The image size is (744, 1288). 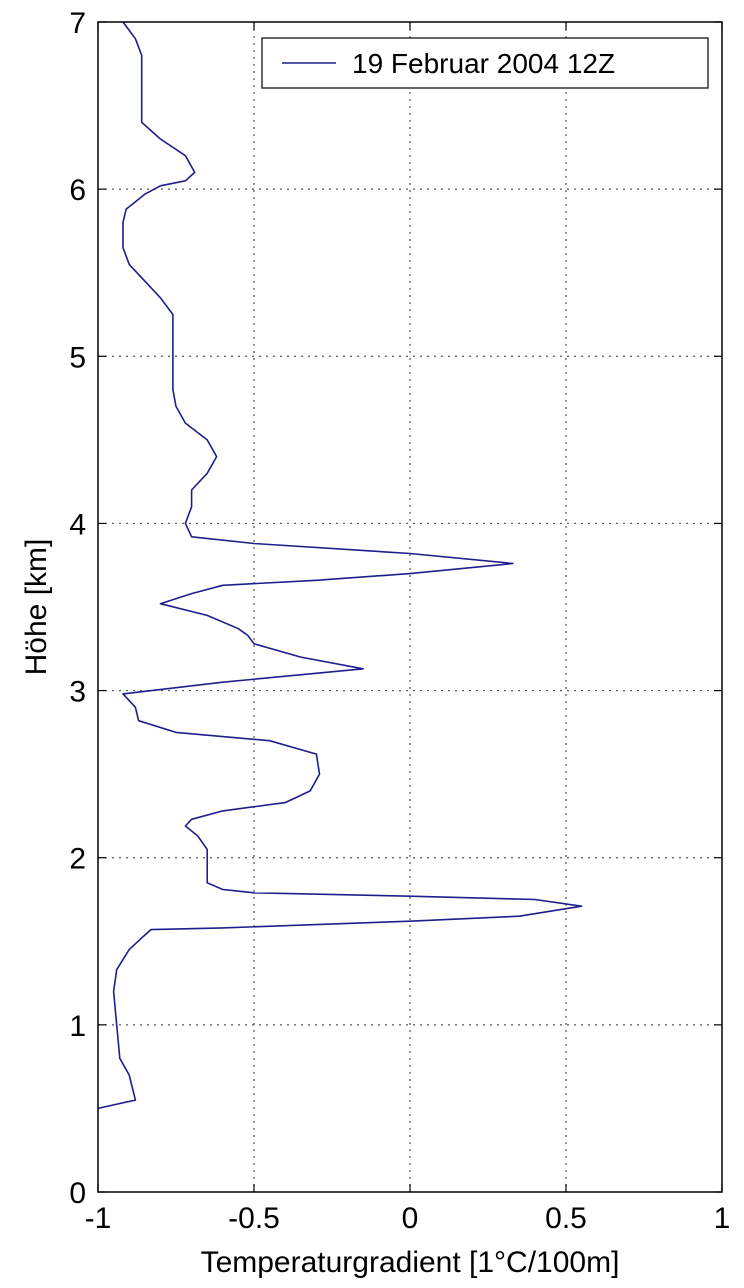 What do you see at coordinates (77, 692) in the screenshot?
I see `y-tick-label: 3` at bounding box center [77, 692].